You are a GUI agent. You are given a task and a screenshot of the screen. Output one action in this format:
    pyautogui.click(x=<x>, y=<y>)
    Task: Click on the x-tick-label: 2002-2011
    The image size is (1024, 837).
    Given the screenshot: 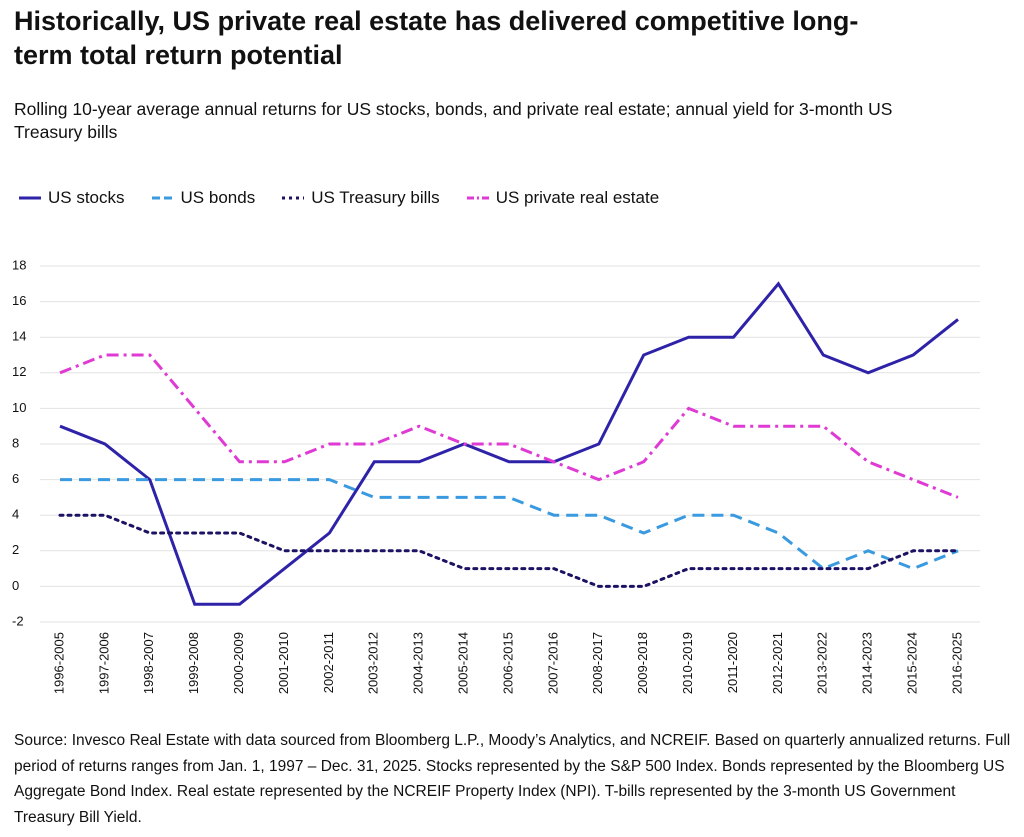 What is the action you would take?
    pyautogui.click(x=328, y=662)
    